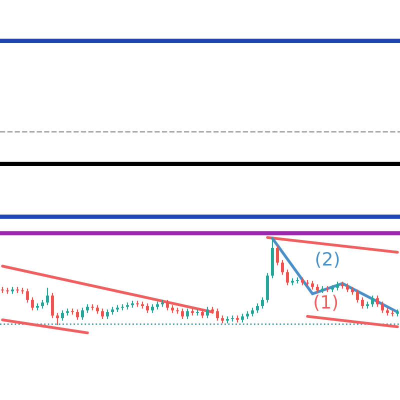  What do you see at coordinates (326, 302) in the screenshot?
I see `series-label: (1)` at bounding box center [326, 302].